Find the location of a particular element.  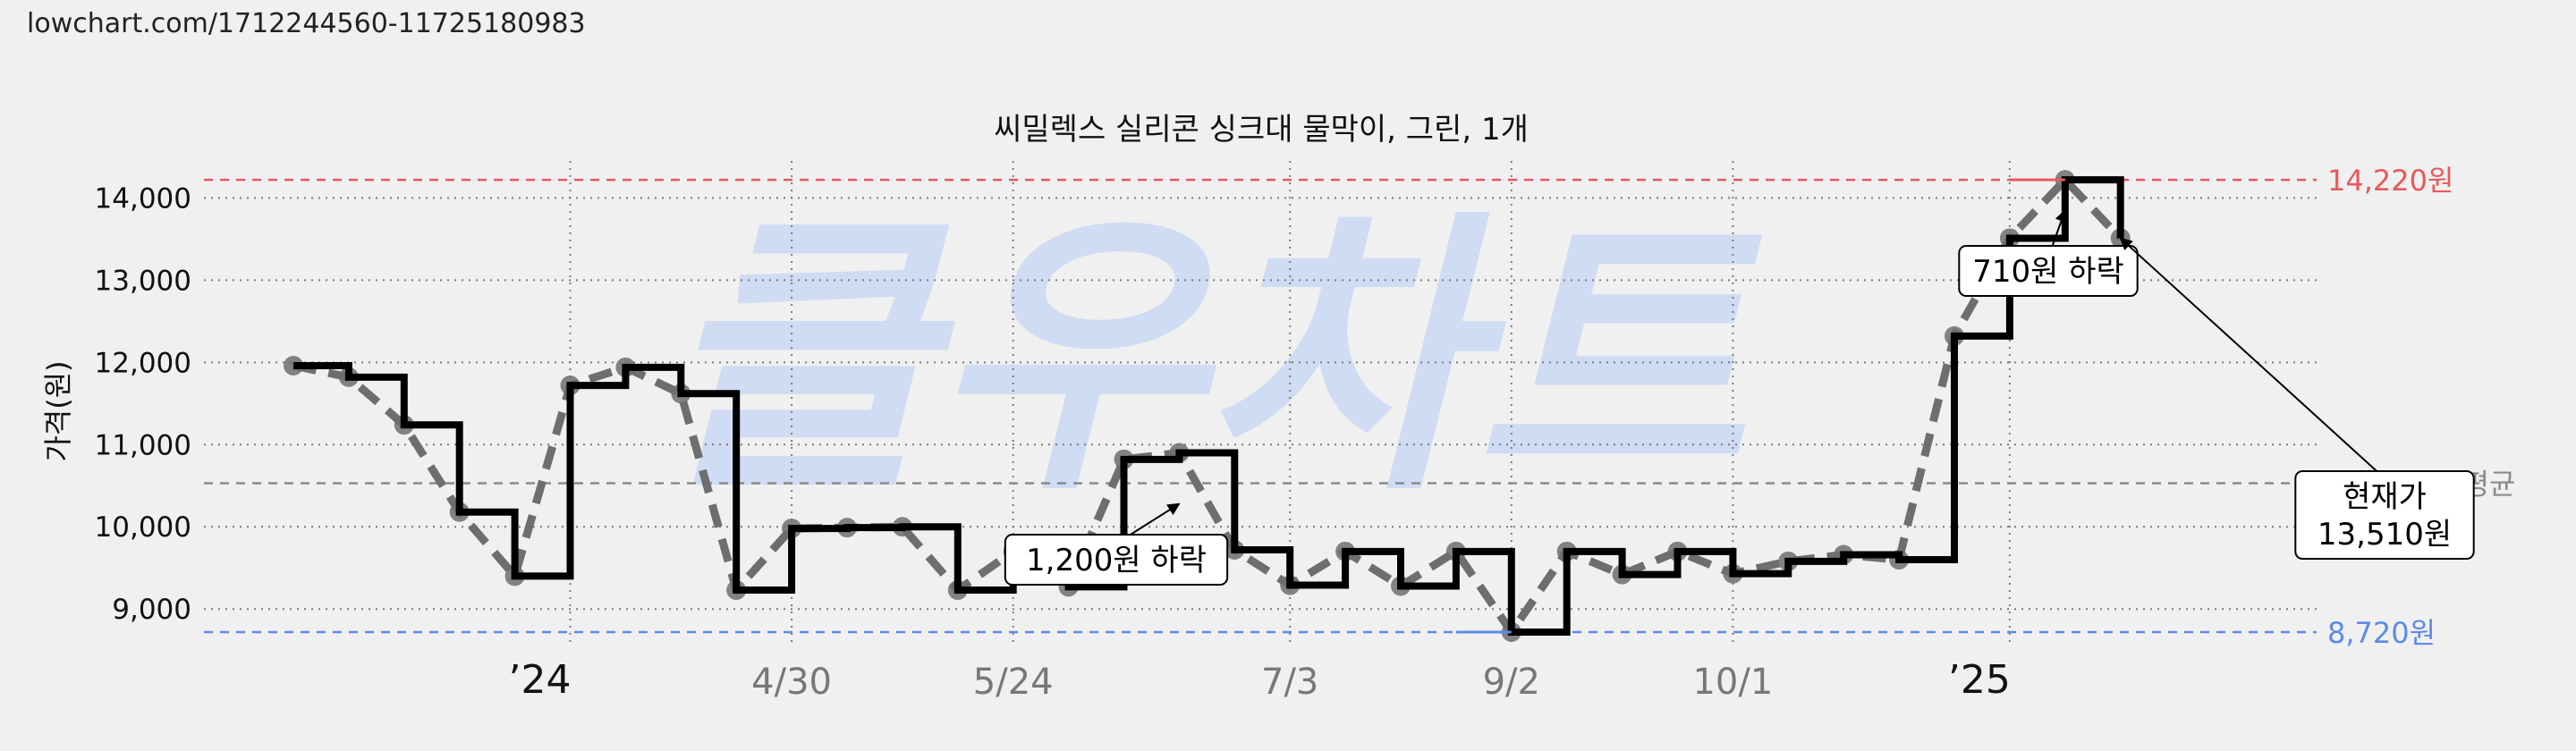

x-tick-label: 10/1 is located at coordinates (1732, 682).